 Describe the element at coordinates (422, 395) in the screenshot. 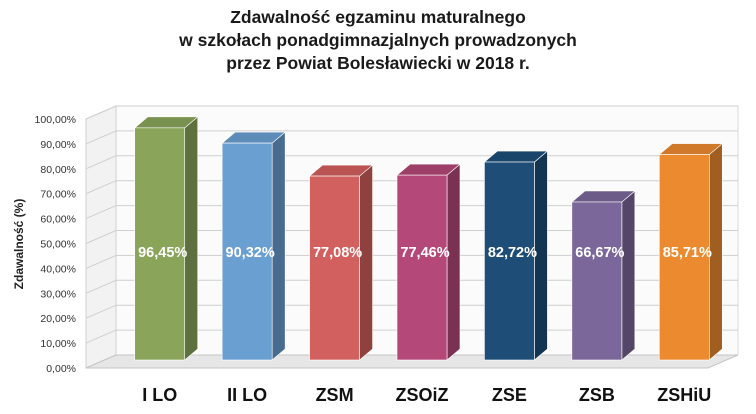

I see `x-tick-label: ZSOiZ` at that location.